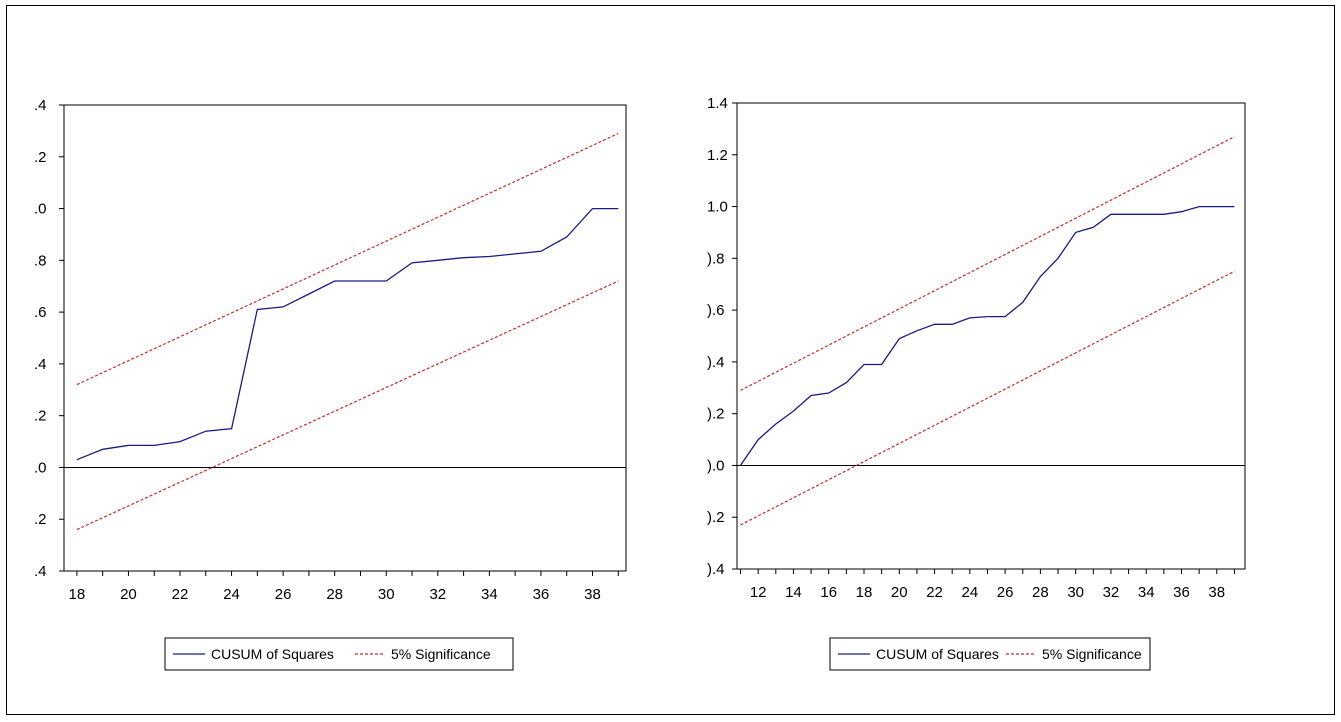  I want to click on x-tick-label: 16, so click(828, 592).